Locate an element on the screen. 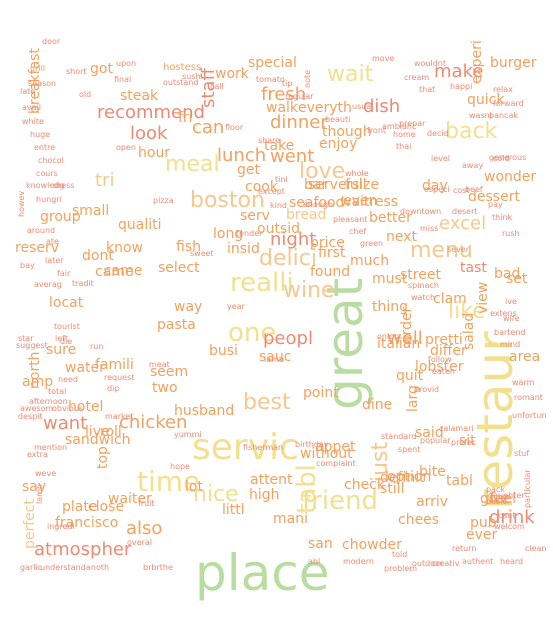 The width and height of the screenshot is (553, 626). cloud-word: set is located at coordinates (517, 279).